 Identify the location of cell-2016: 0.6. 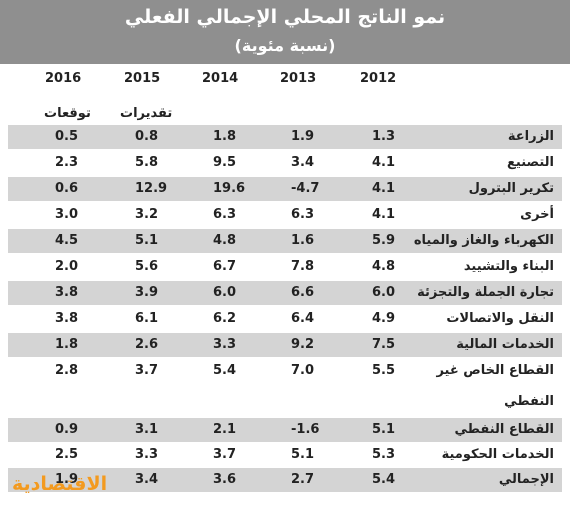
(67, 188).